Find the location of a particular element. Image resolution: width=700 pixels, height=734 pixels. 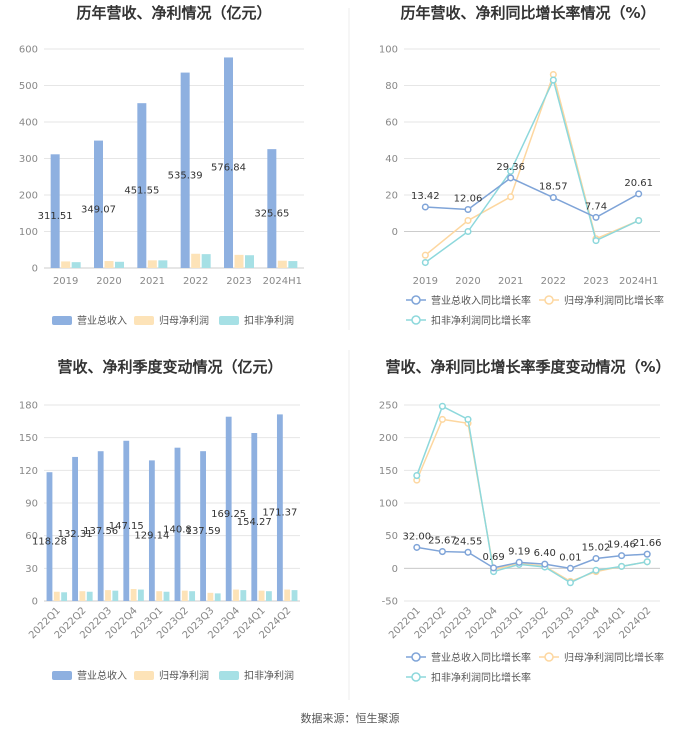

y-tick-label: 200 is located at coordinates (28, 196).